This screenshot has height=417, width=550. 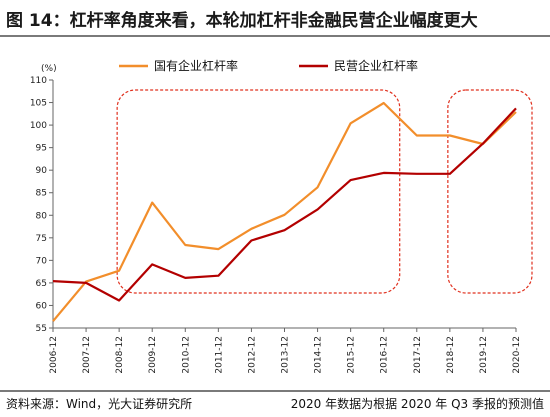 I want to click on x-tick-label: 2010-12, so click(x=186, y=355).